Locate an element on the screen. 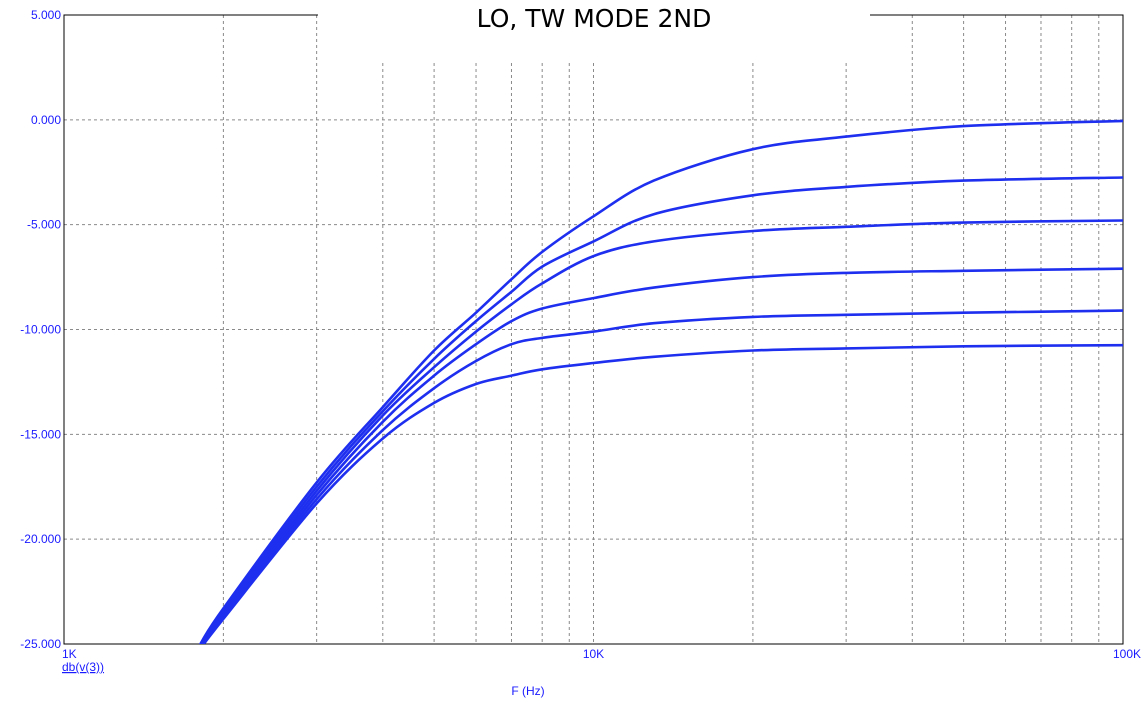 Image resolution: width=1148 pixels, height=709 pixels. x-tick-label: 1K is located at coordinates (69, 654).